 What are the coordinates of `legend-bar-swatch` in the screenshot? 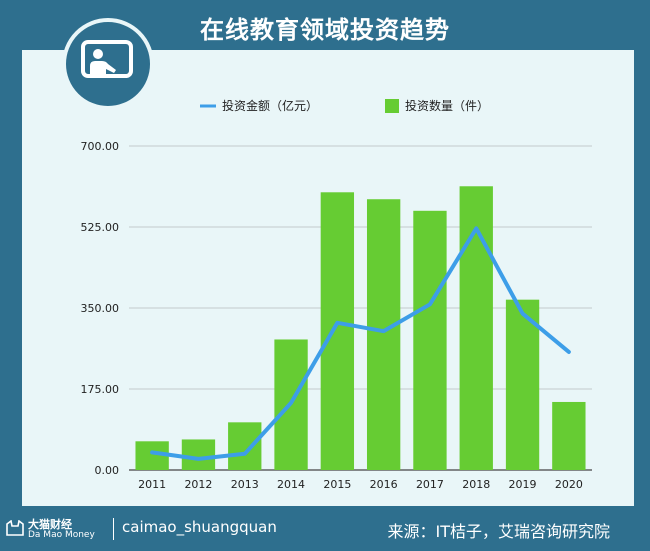 It's located at (392, 106).